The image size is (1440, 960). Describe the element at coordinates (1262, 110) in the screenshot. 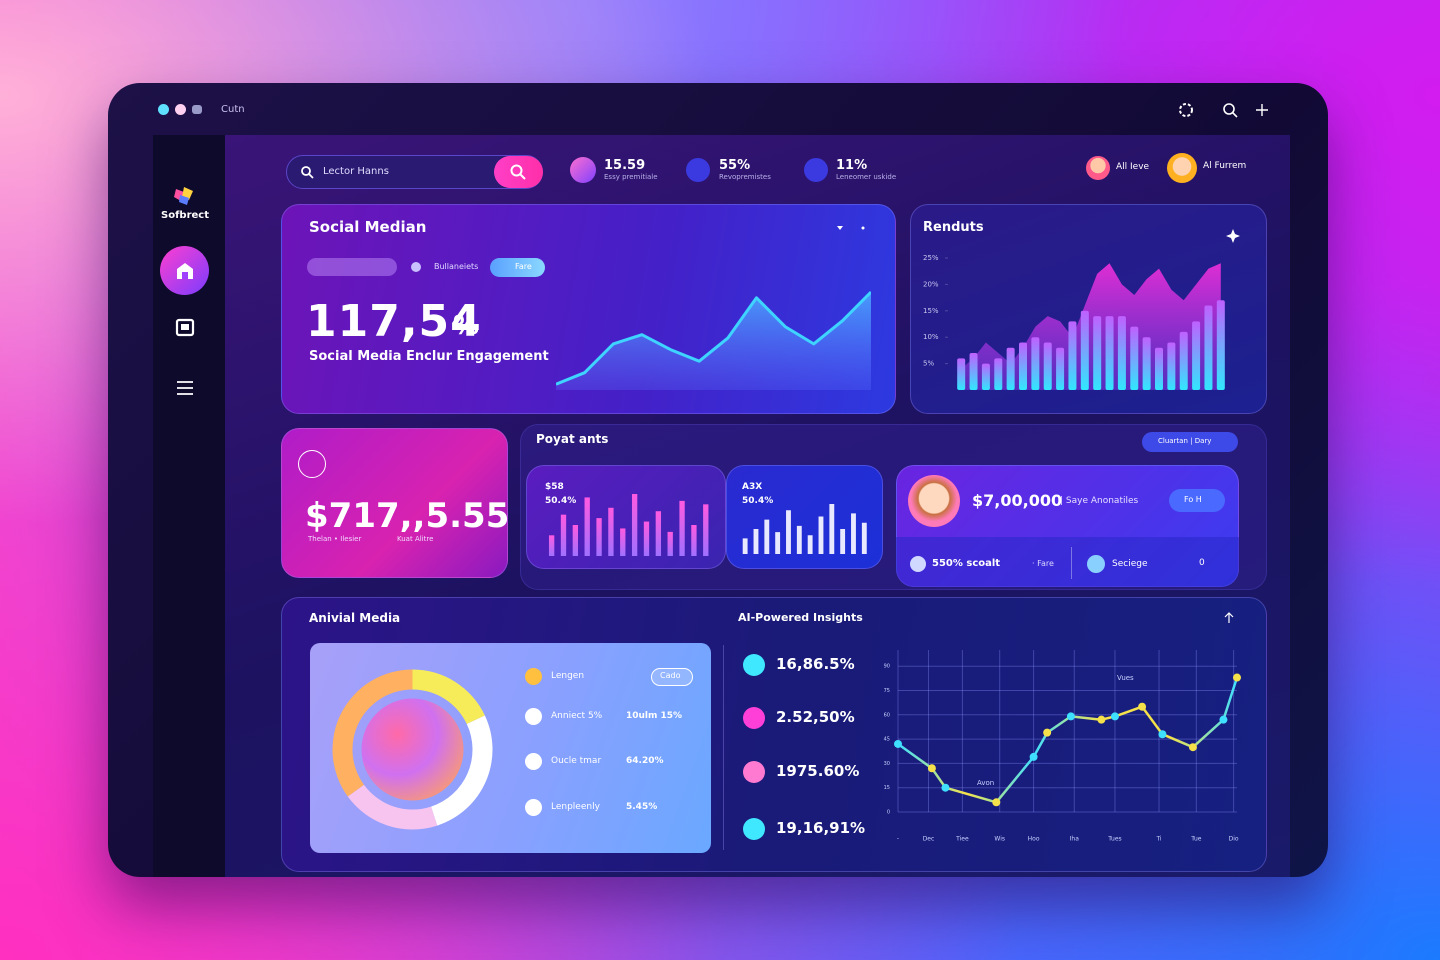

I see `add-icon` at that location.